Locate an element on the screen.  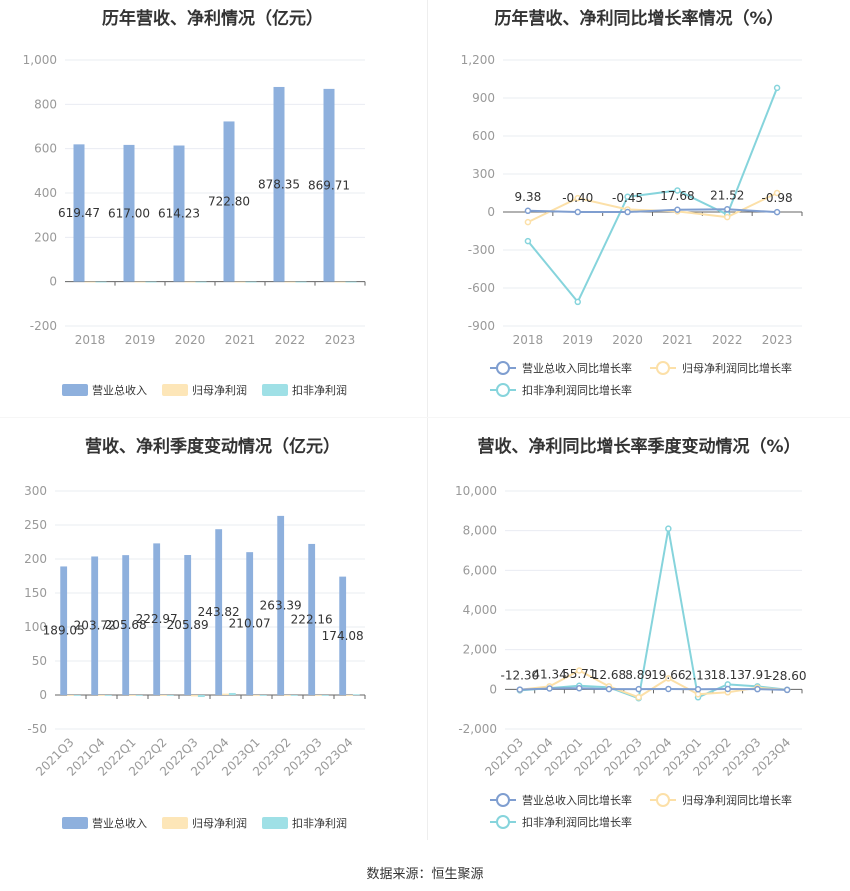
y-tick-label: 600 is located at coordinates (483, 136).